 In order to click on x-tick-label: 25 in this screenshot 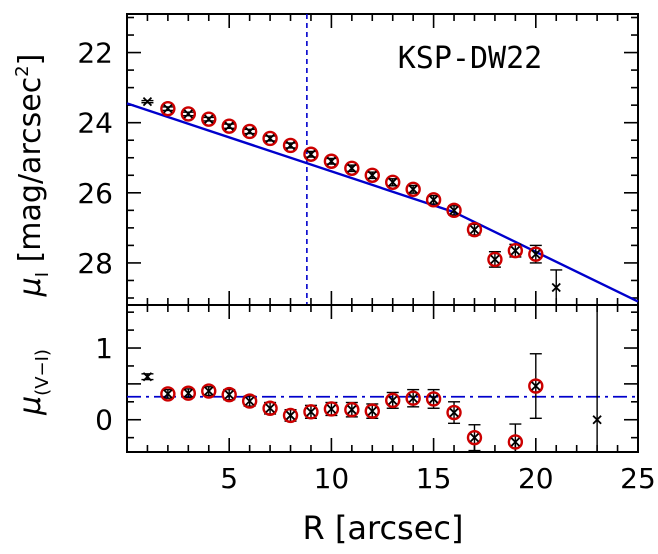, I will do `click(638, 478)`.